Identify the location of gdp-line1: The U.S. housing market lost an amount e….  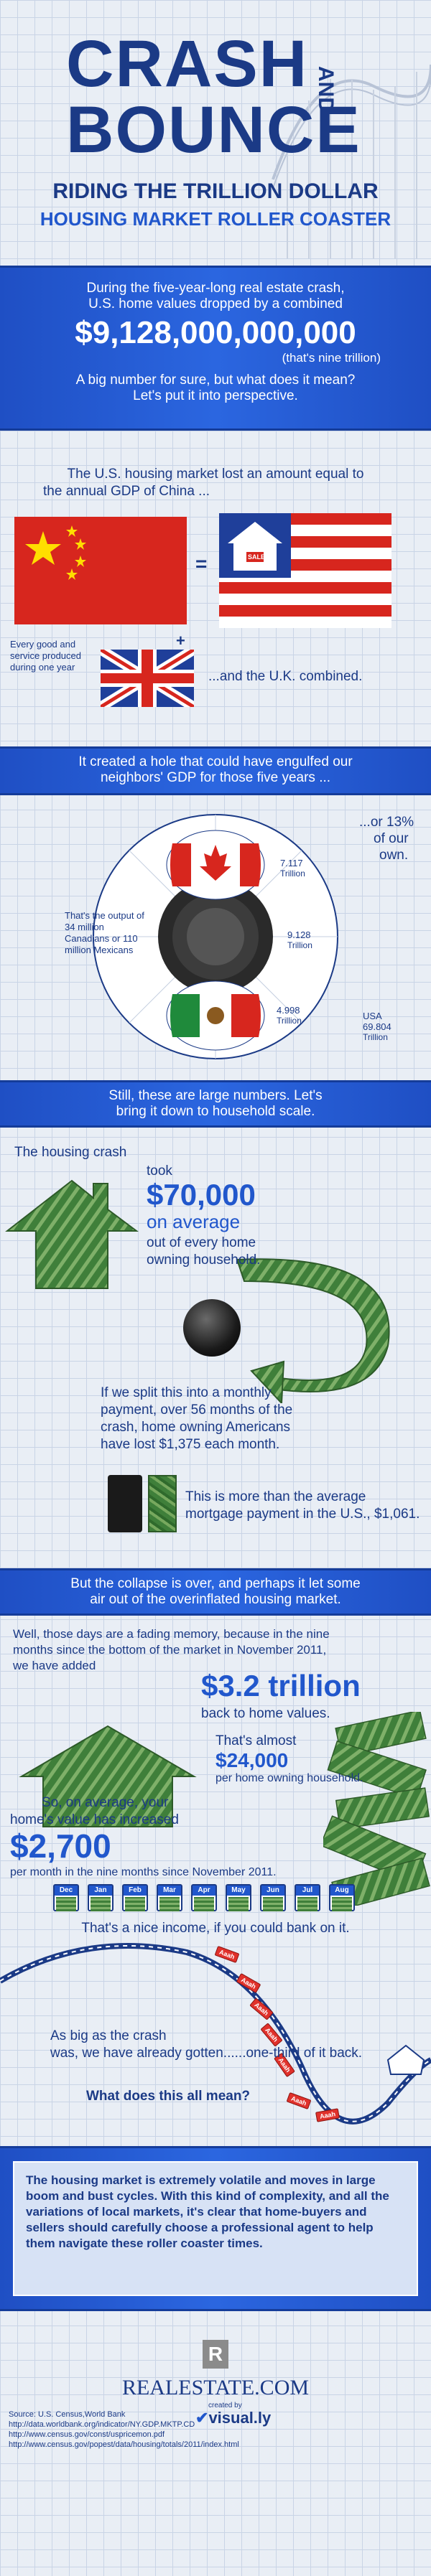
(215, 474).